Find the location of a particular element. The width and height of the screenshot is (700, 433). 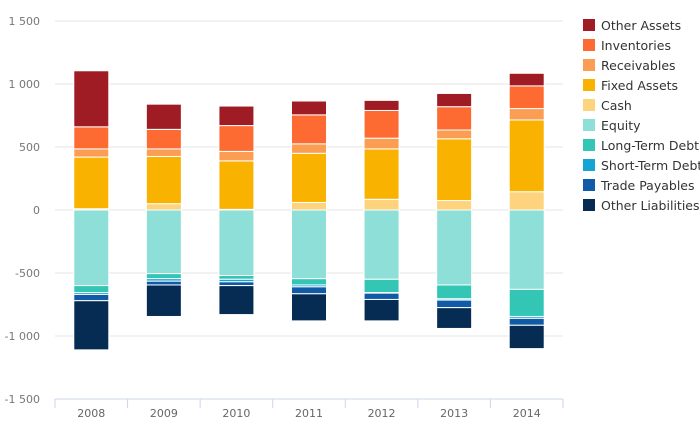

legend-label: Long-Term Debt is located at coordinates (650, 145).